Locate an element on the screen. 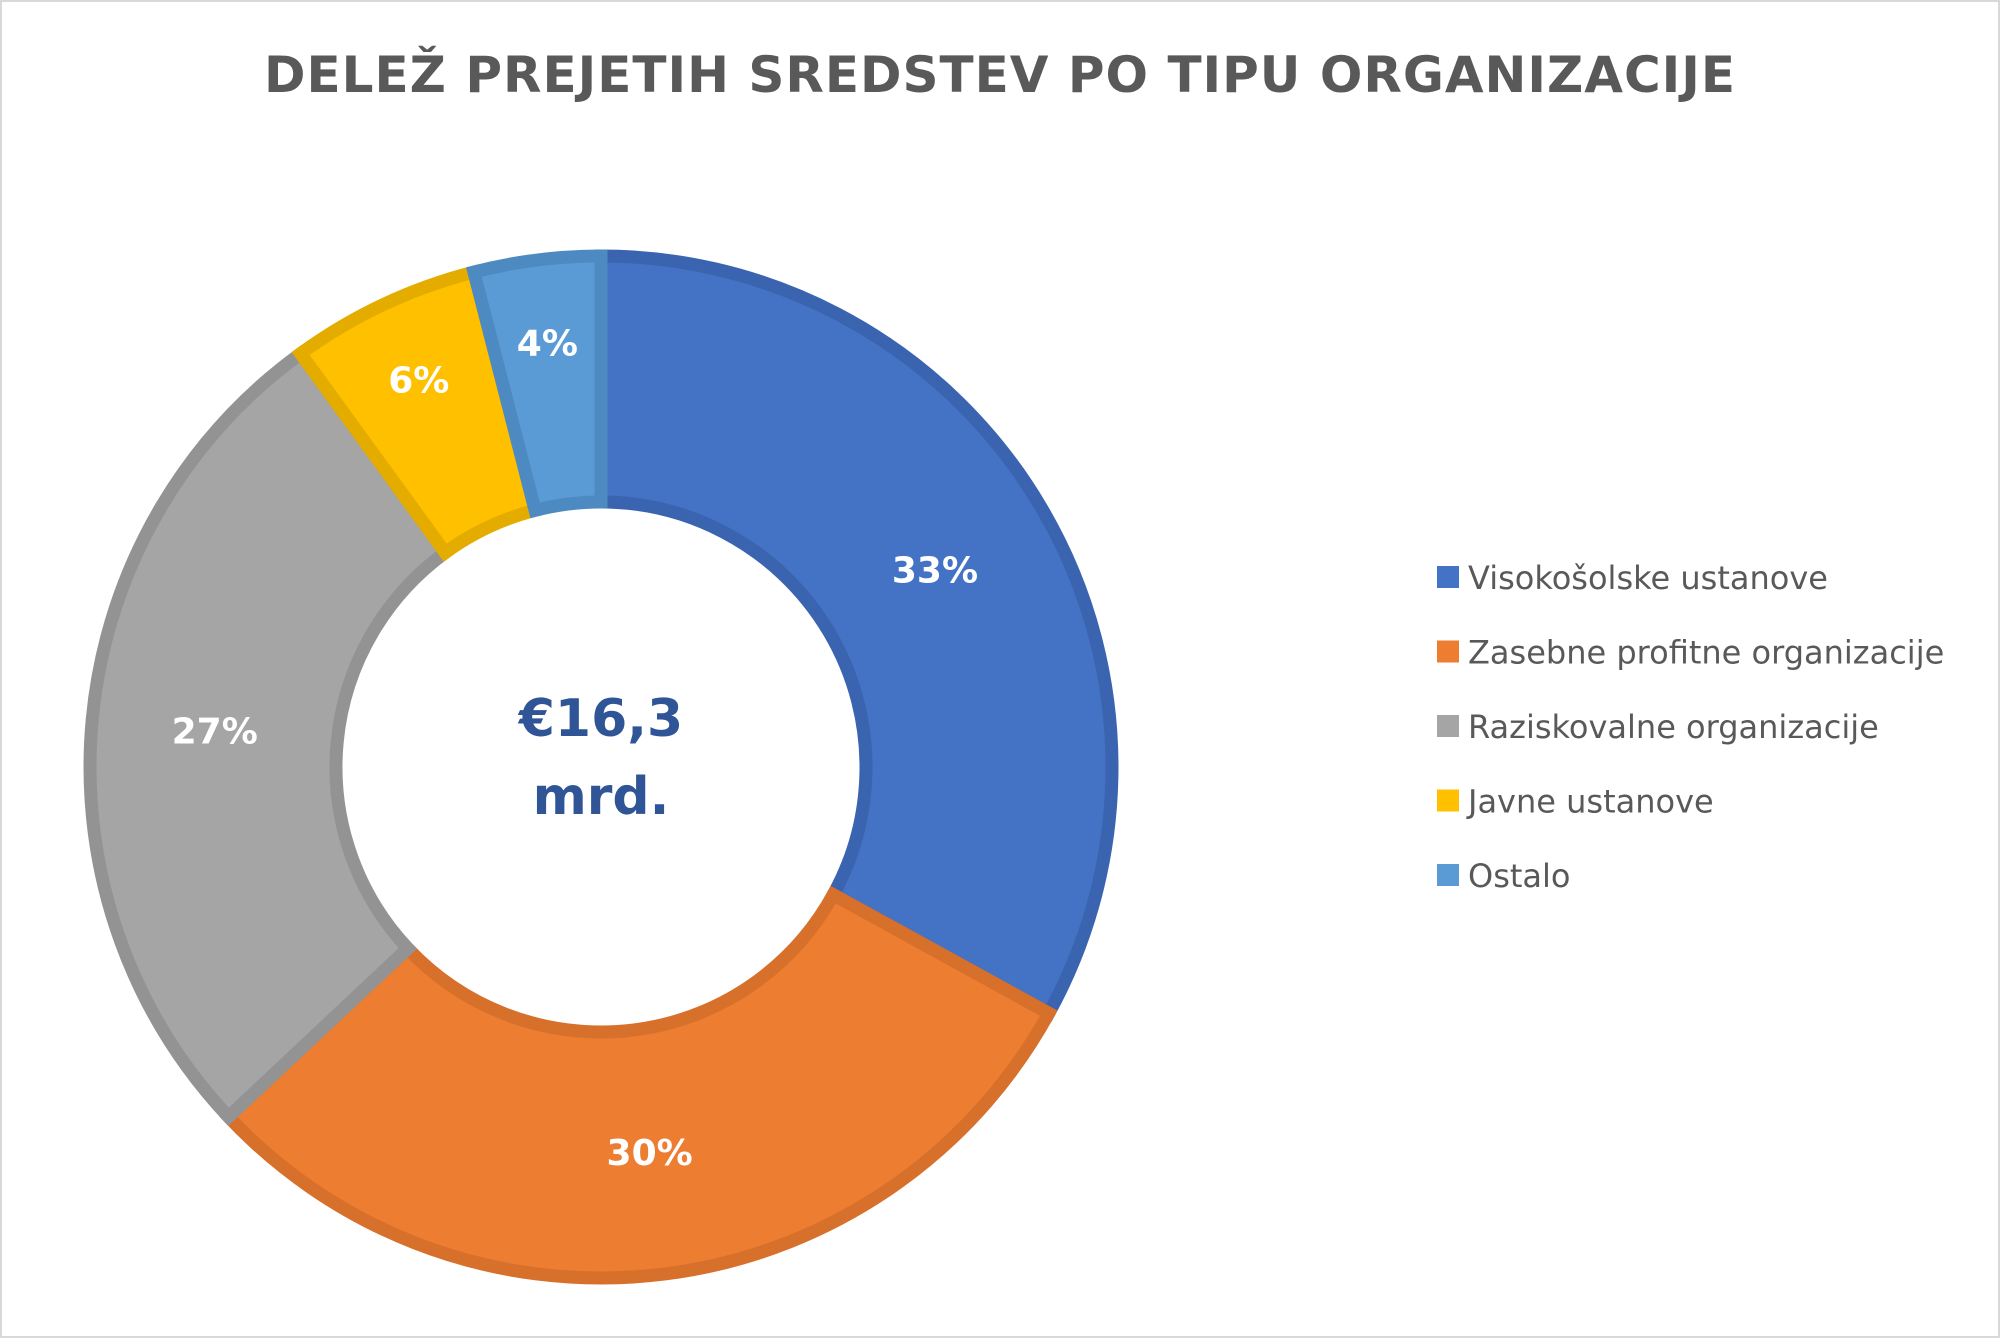 The width and height of the screenshot is (2000, 1338). data-label: 33% is located at coordinates (935, 570).